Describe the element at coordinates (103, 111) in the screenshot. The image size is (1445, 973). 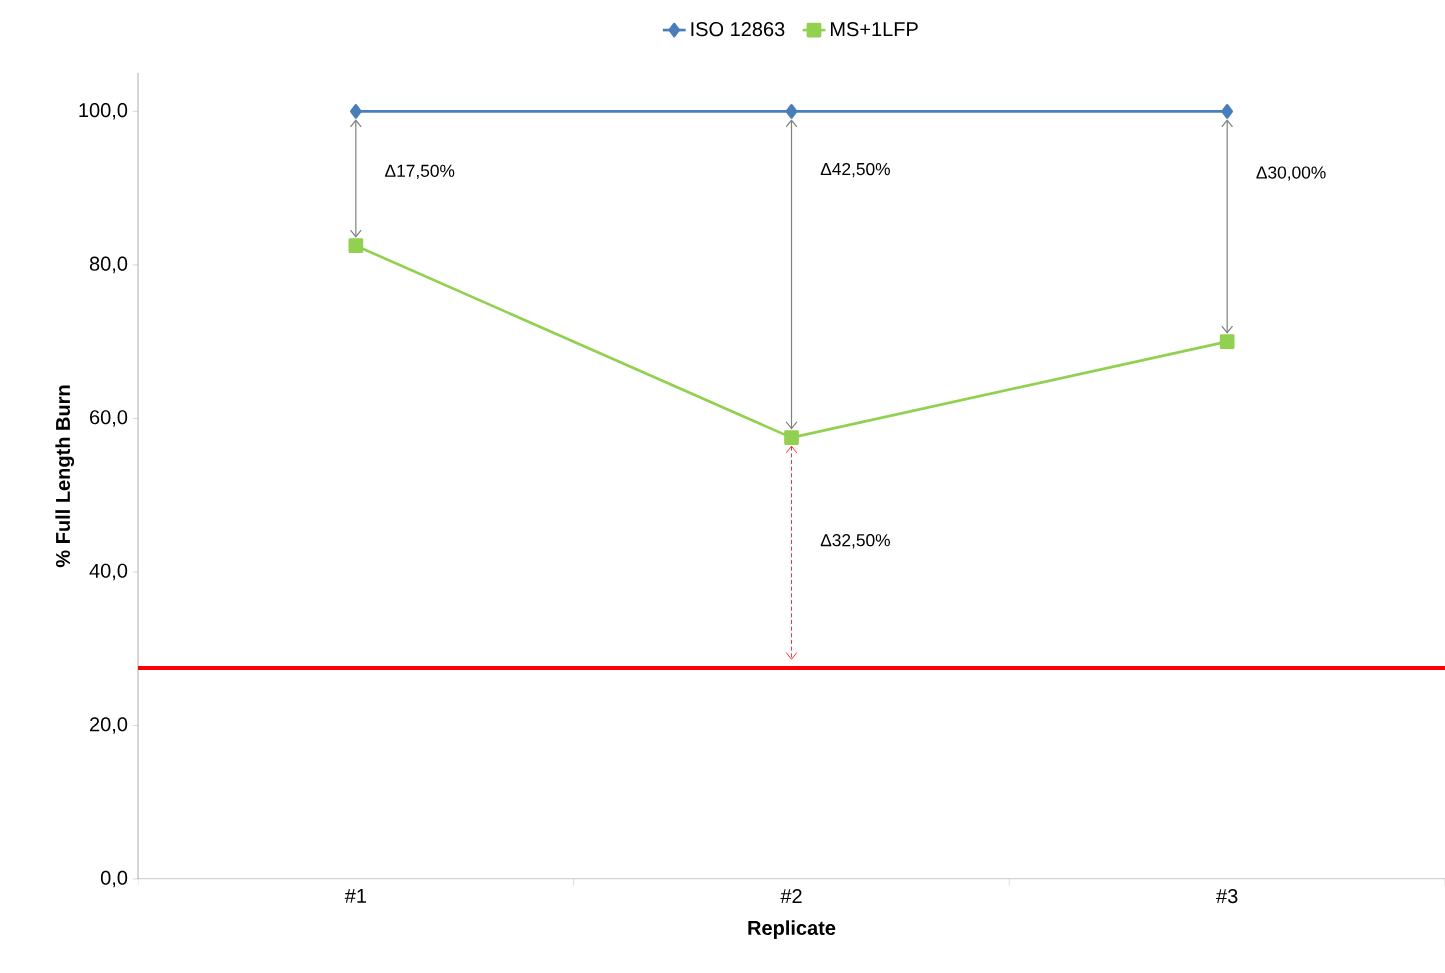
I see `y-tick-label: 100,0` at that location.